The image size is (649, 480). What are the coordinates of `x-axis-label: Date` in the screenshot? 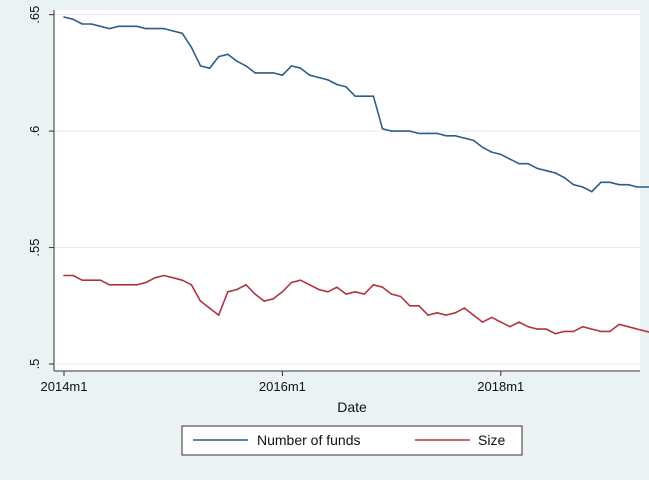 It's located at (352, 407).